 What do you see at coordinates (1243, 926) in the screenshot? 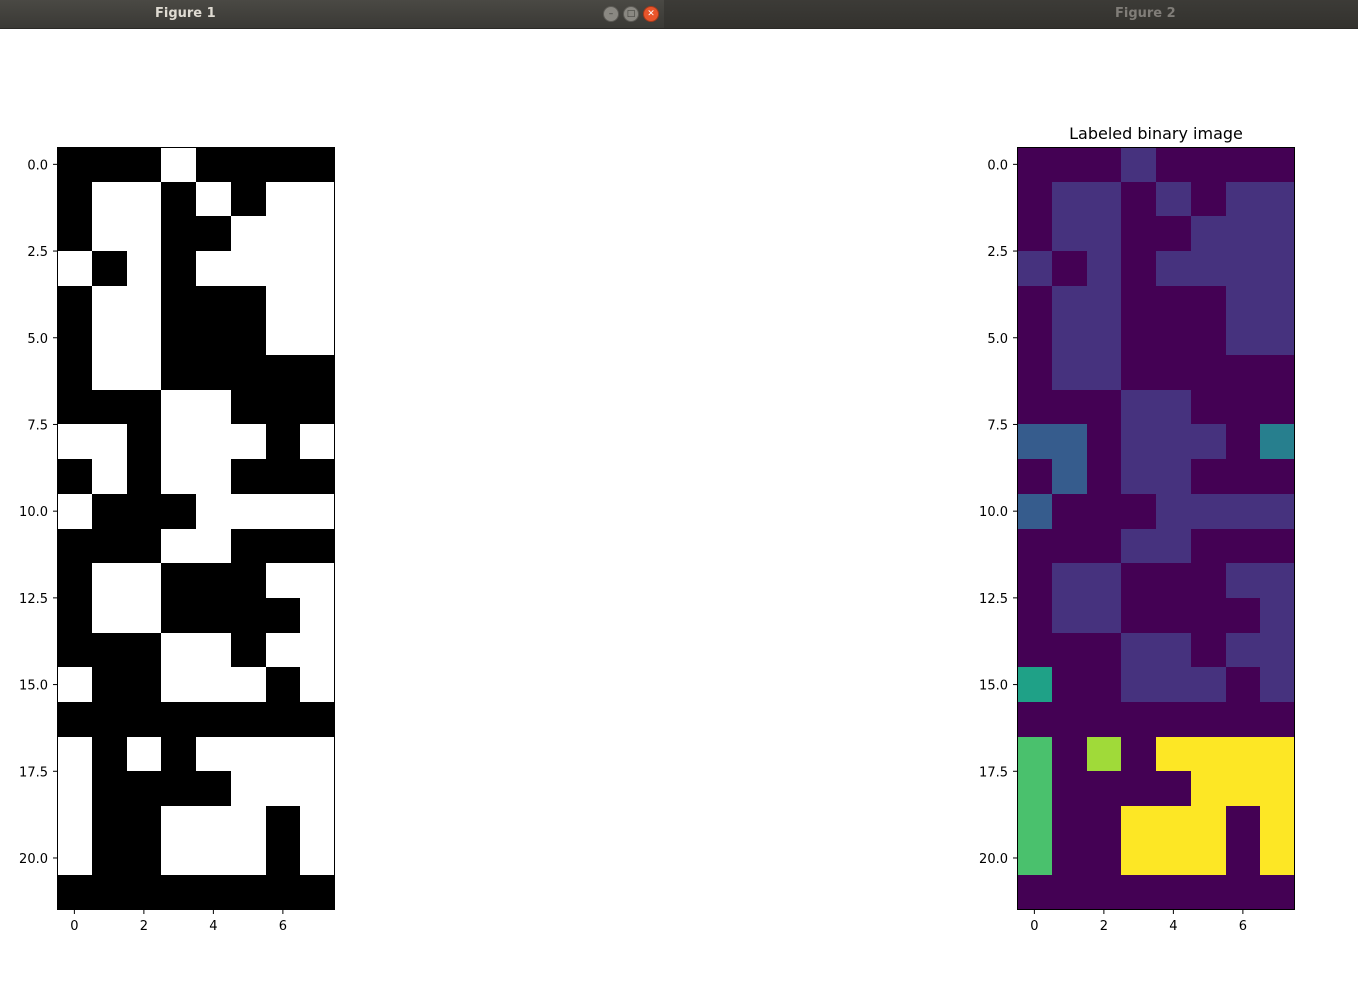
I see `x-tick-label: 6` at bounding box center [1243, 926].